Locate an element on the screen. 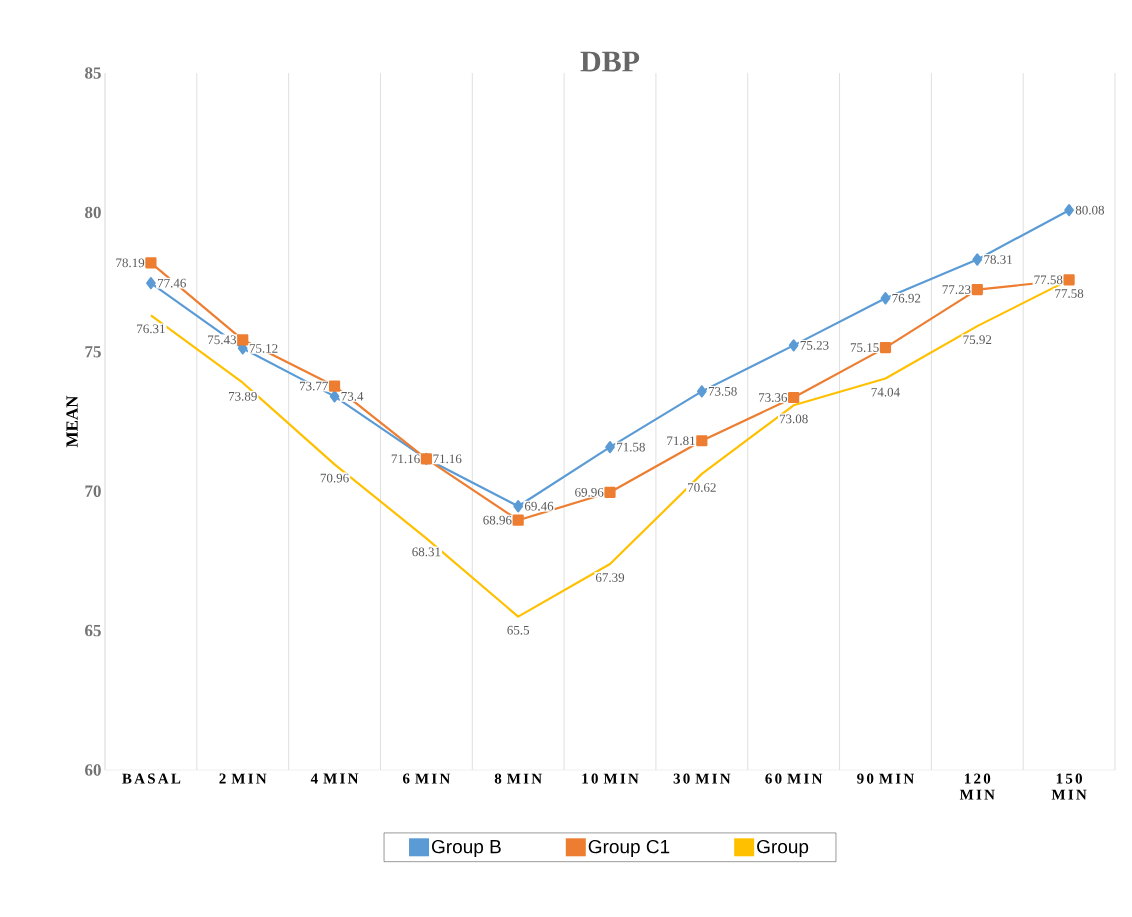 This screenshot has height=917, width=1132. data-label: 78.19 is located at coordinates (130, 263).